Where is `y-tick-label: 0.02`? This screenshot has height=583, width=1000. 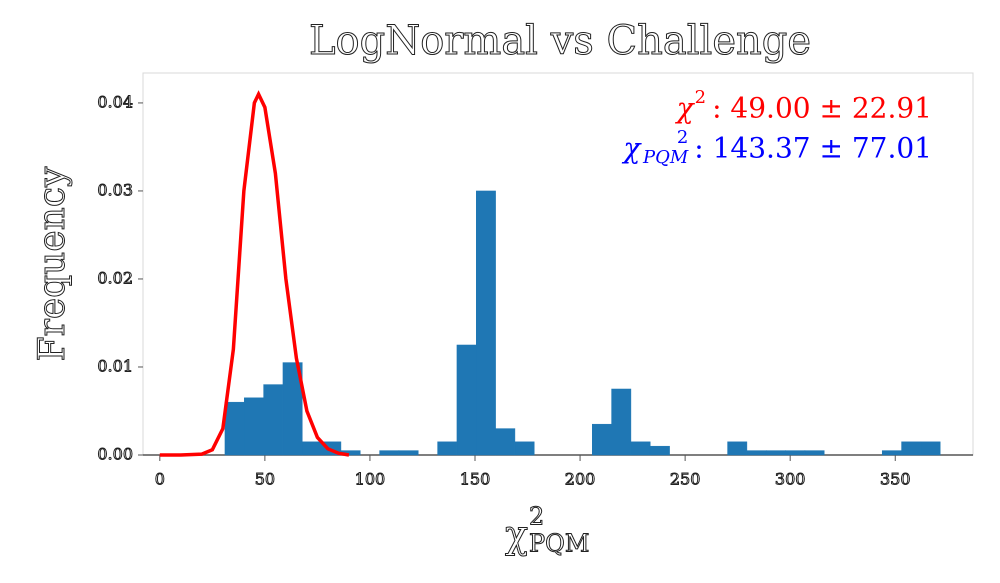 y-tick-label: 0.02 is located at coordinates (115, 277).